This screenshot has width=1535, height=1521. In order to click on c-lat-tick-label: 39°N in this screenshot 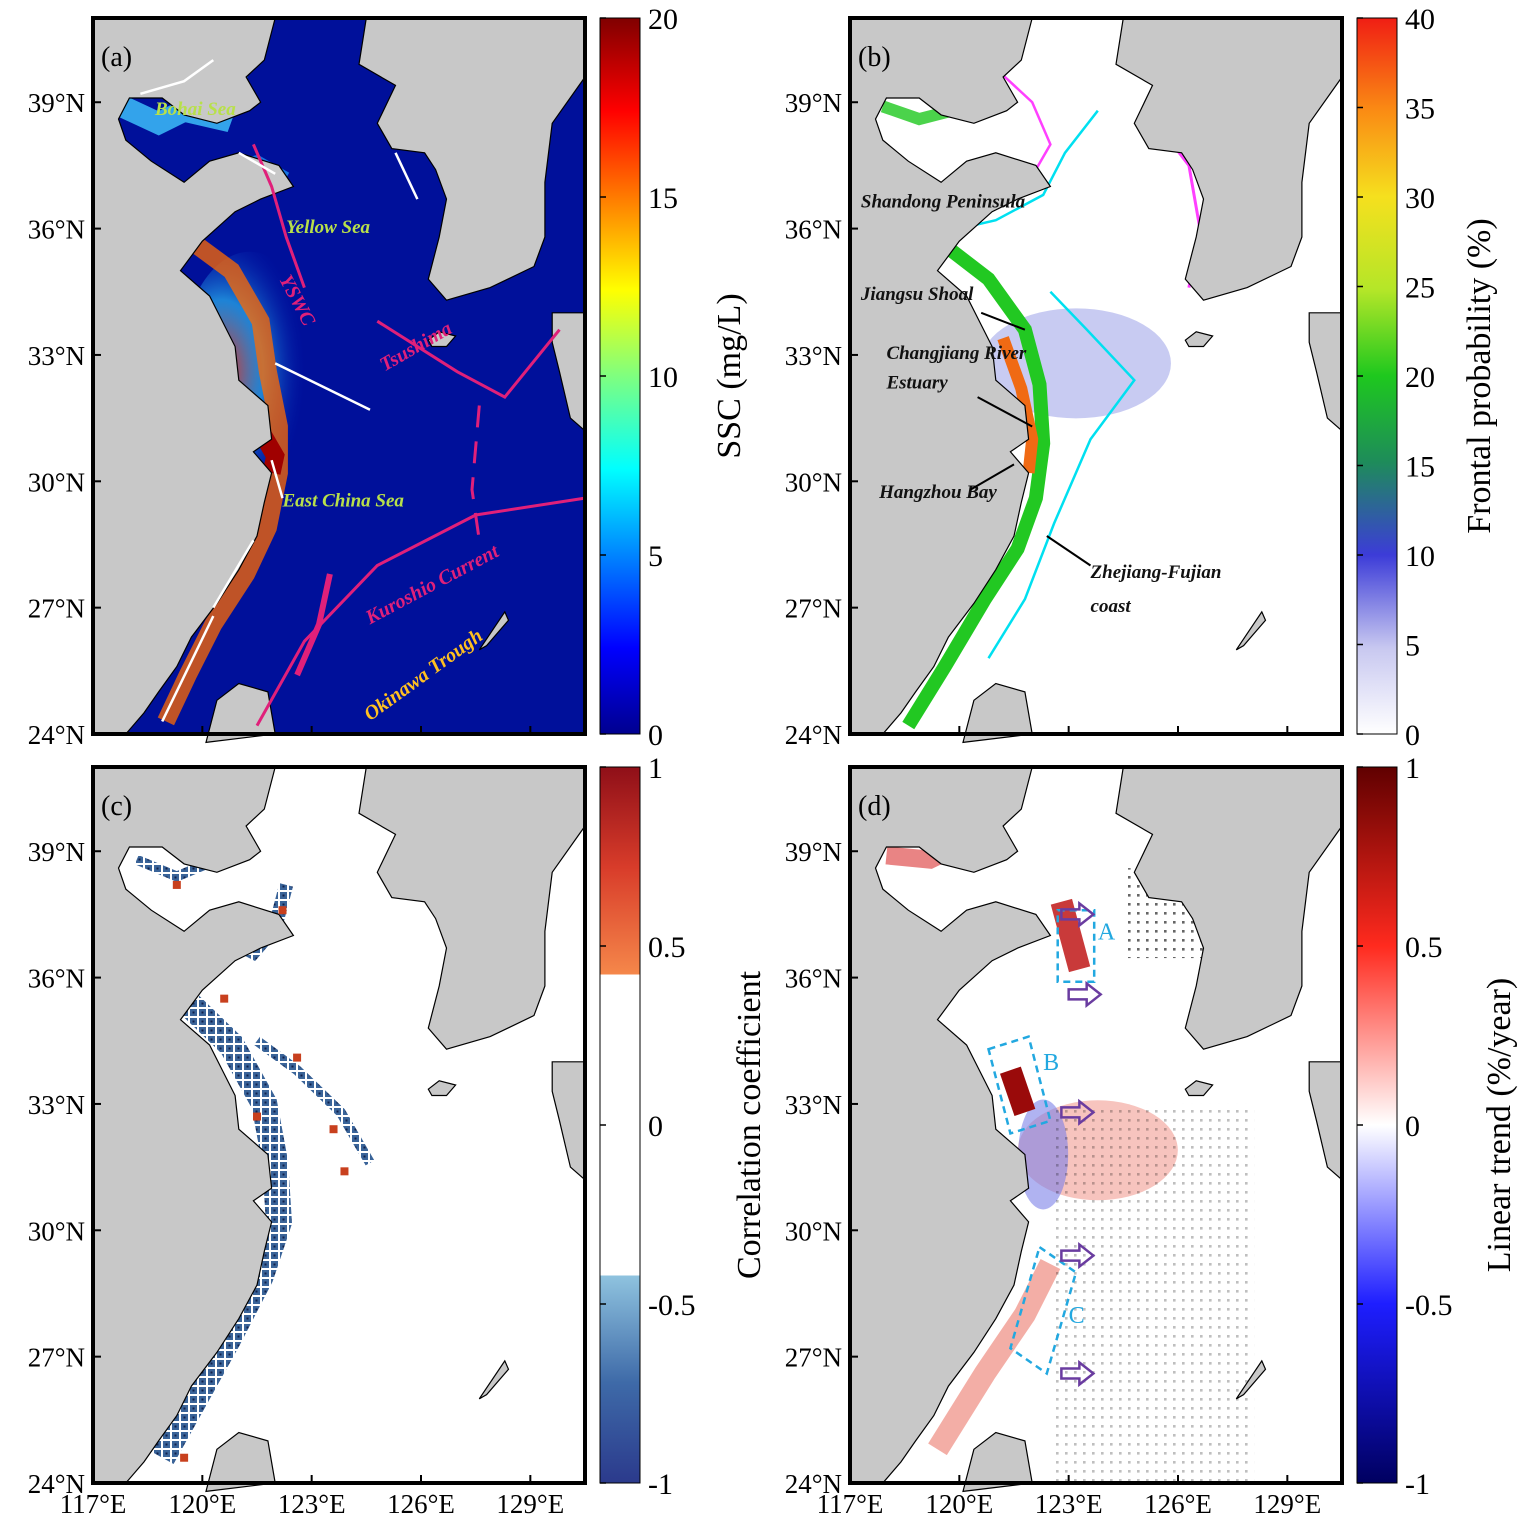, I will do `click(56, 852)`.